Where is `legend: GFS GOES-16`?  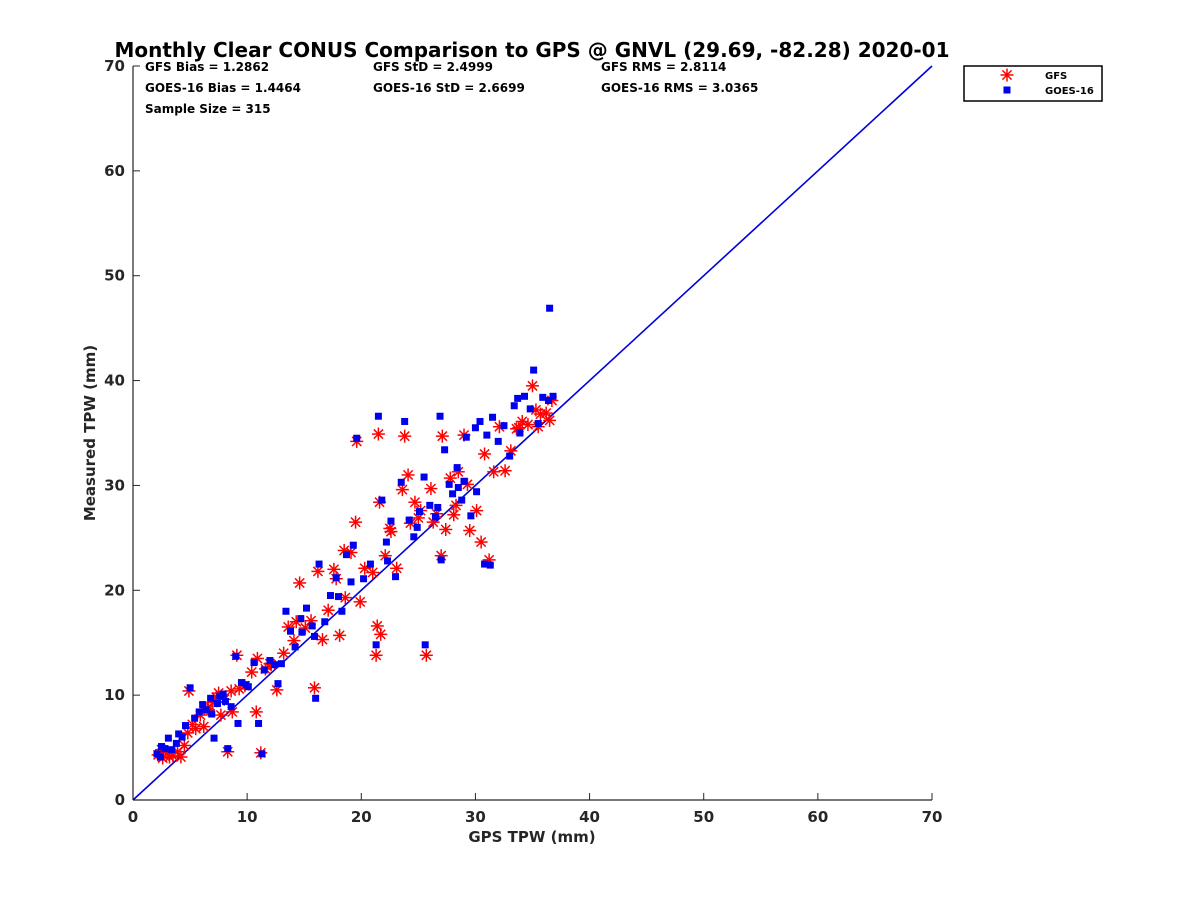 legend: GFS GOES-16 is located at coordinates (1033, 83).